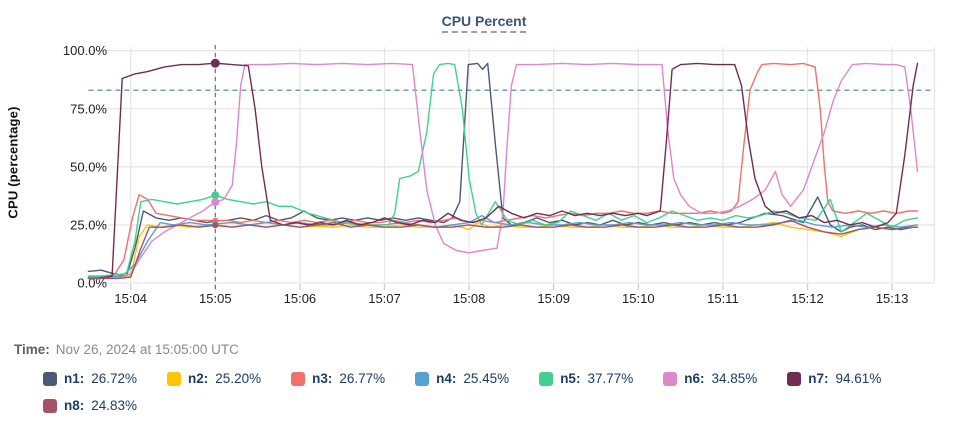  Describe the element at coordinates (114, 405) in the screenshot. I see `legend-series-value: 24.83%` at that location.